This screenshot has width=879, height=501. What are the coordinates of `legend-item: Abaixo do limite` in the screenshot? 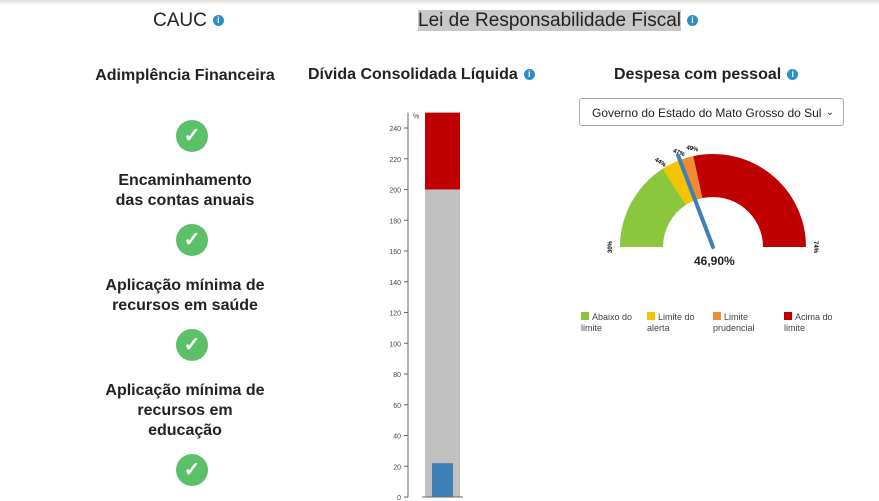 It's located at (611, 323).